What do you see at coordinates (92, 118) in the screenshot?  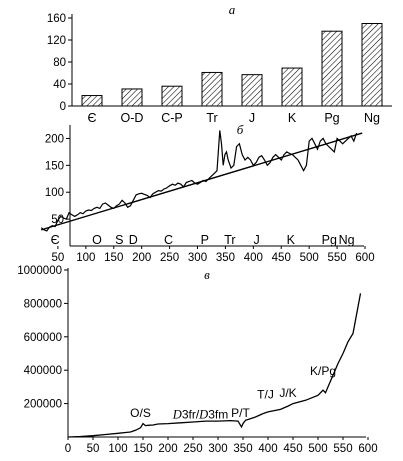 I see `category-label: Є` at bounding box center [92, 118].